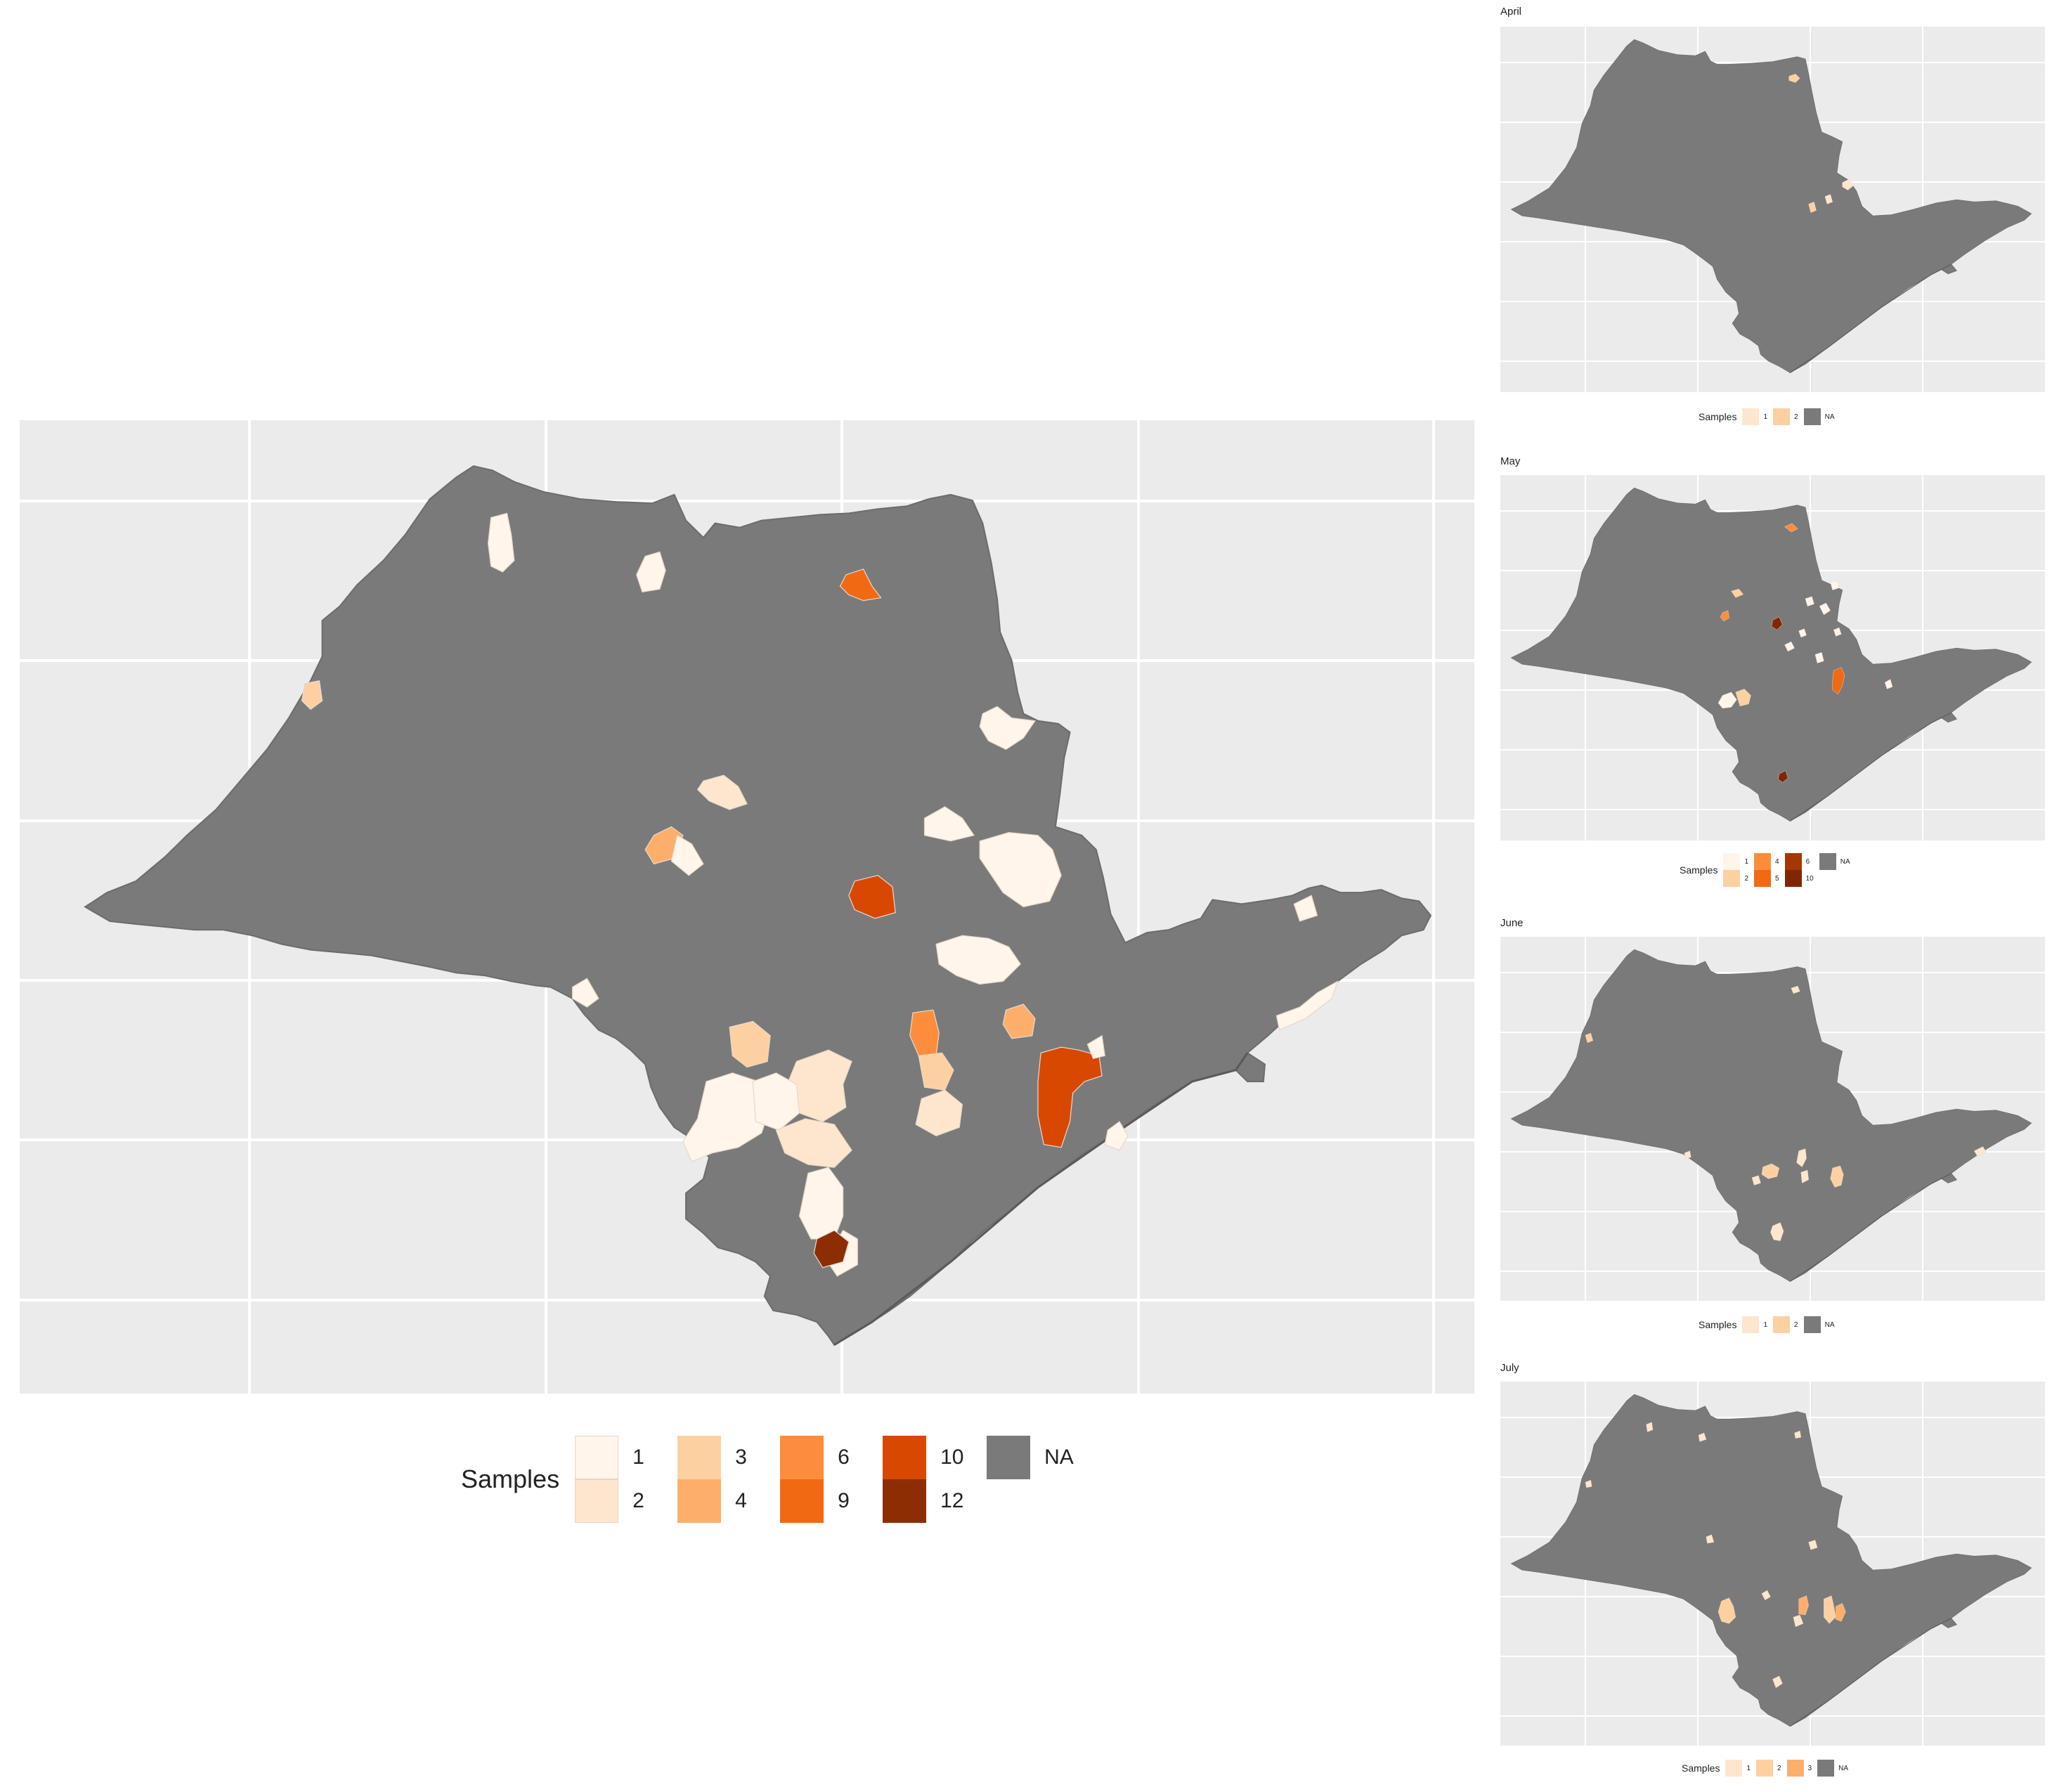 This screenshot has height=1792, width=2052. I want to click on legend-key-label: 9, so click(844, 1501).